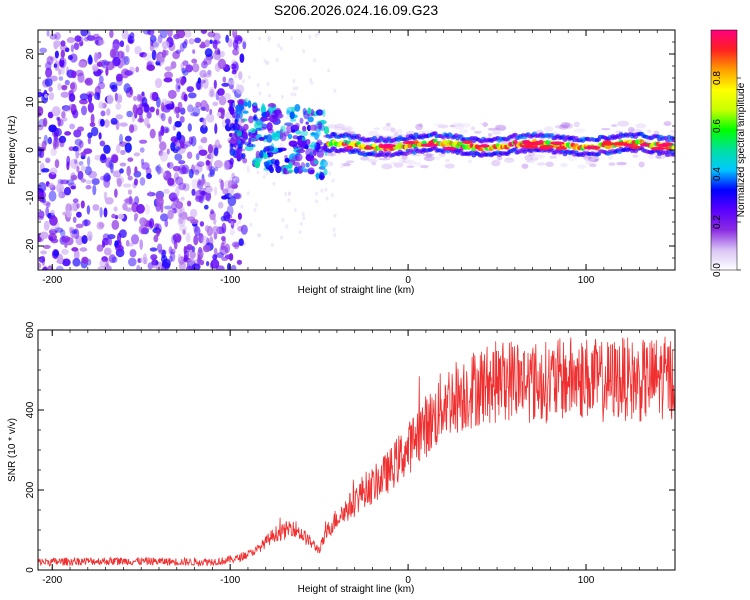 The width and height of the screenshot is (750, 600). What do you see at coordinates (717, 78) in the screenshot?
I see `colorbar-tick-label: 0.8` at bounding box center [717, 78].